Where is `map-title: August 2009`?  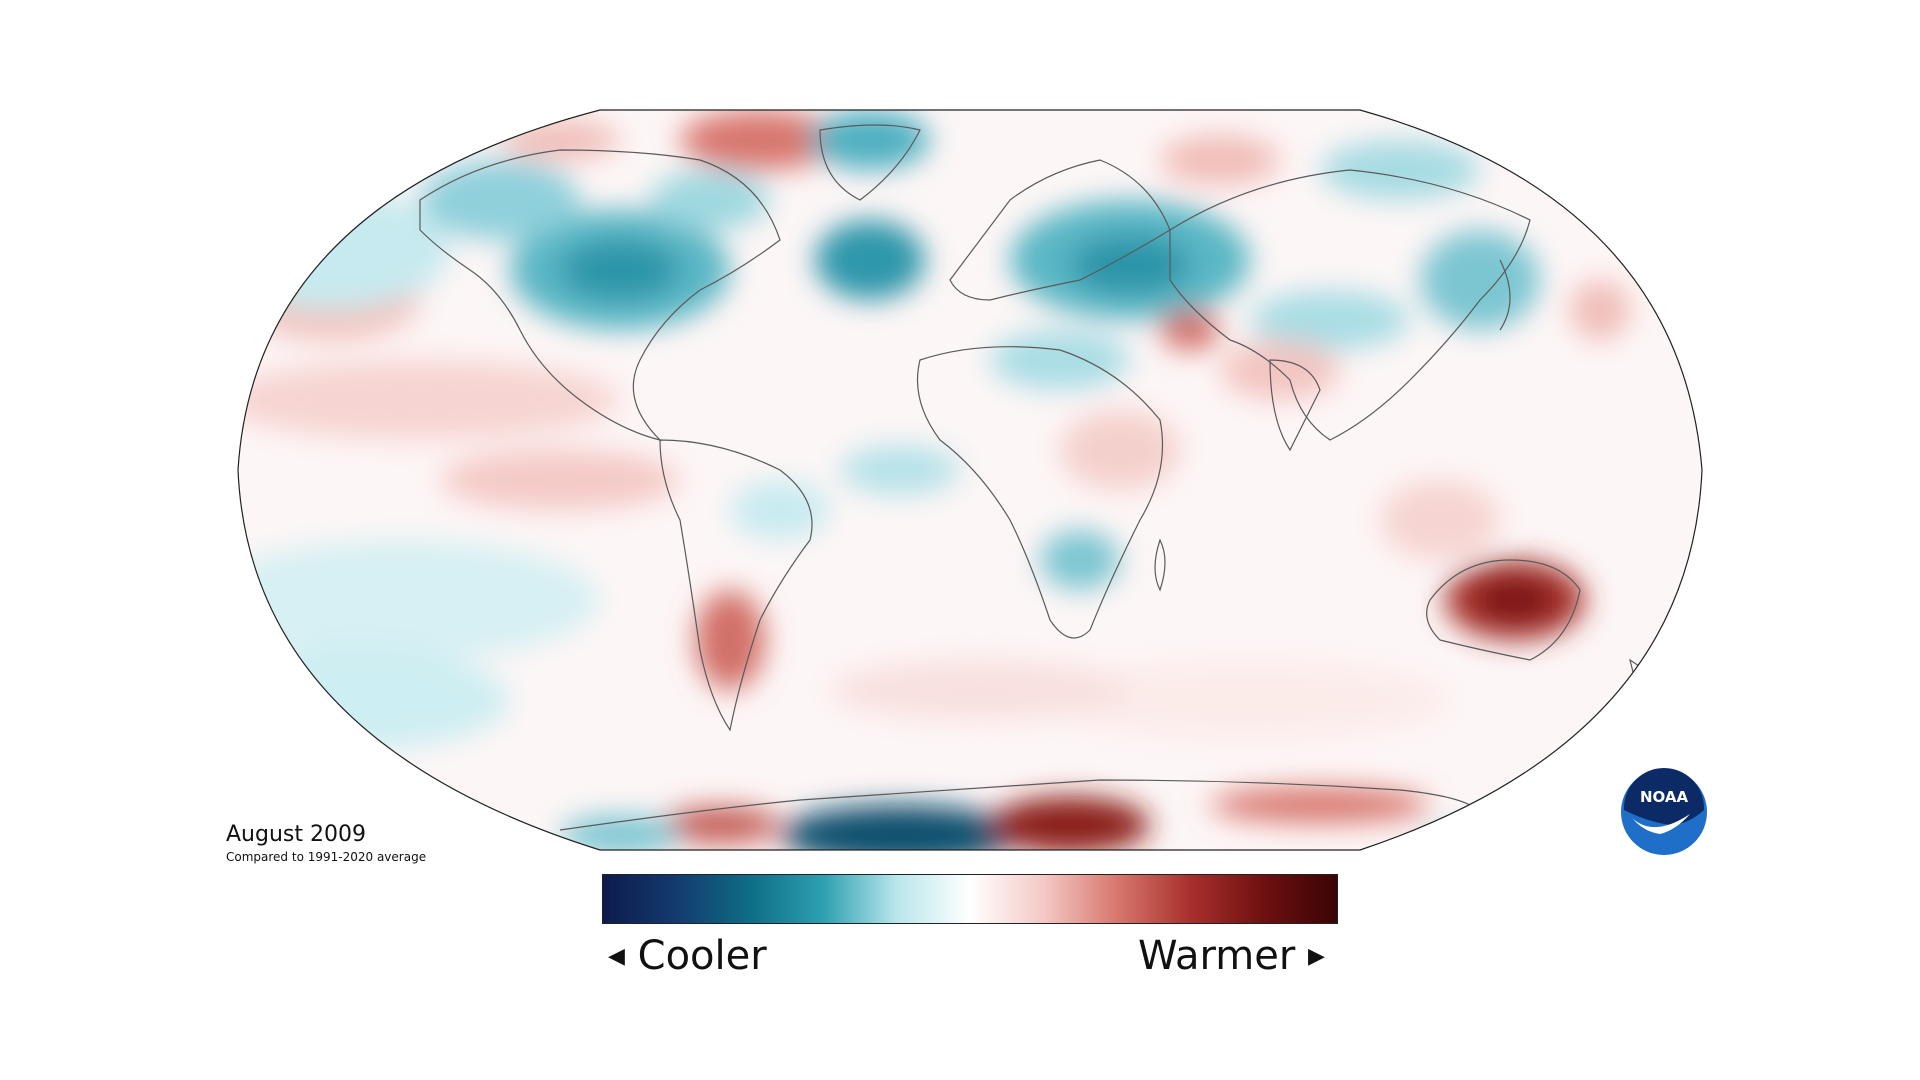
map-title: August 2009 is located at coordinates (296, 834).